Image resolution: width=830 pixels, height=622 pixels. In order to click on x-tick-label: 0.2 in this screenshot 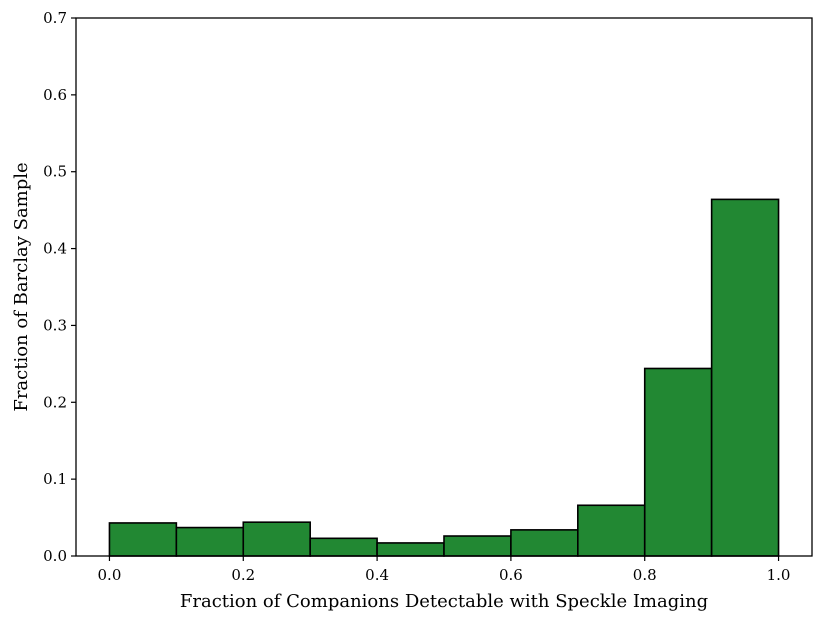, I will do `click(243, 575)`.